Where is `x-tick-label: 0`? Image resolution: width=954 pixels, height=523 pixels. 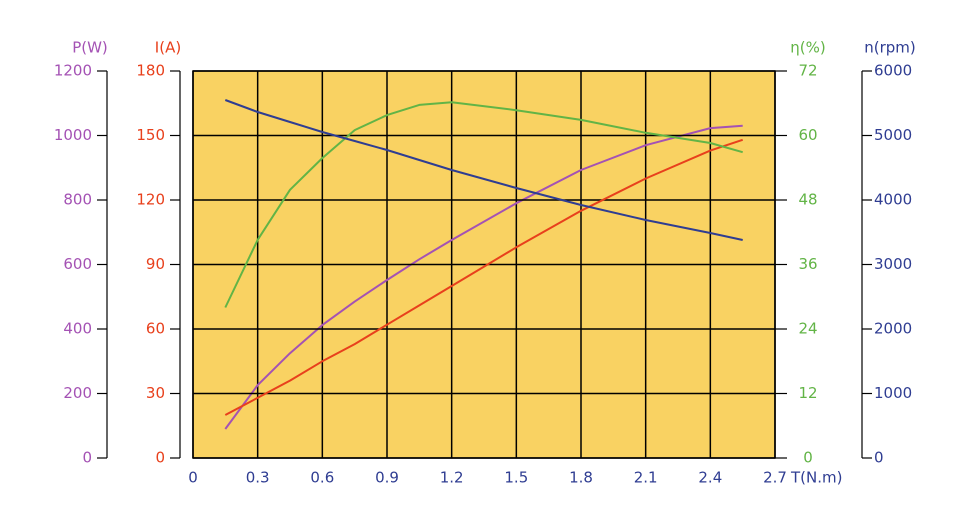 x-tick-label: 0 is located at coordinates (193, 478).